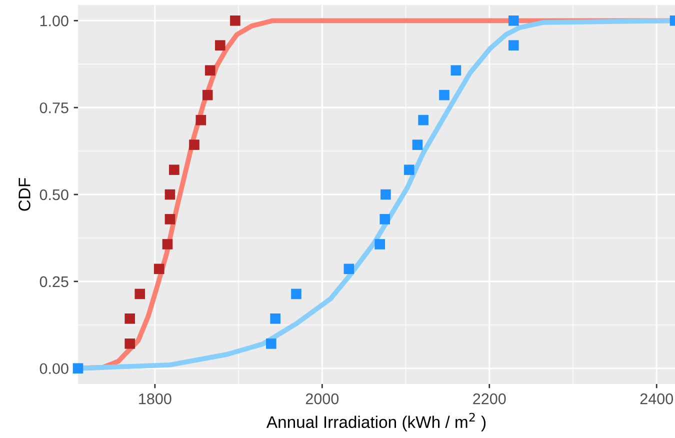  I want to click on x-tick-label: 2200, so click(489, 398).